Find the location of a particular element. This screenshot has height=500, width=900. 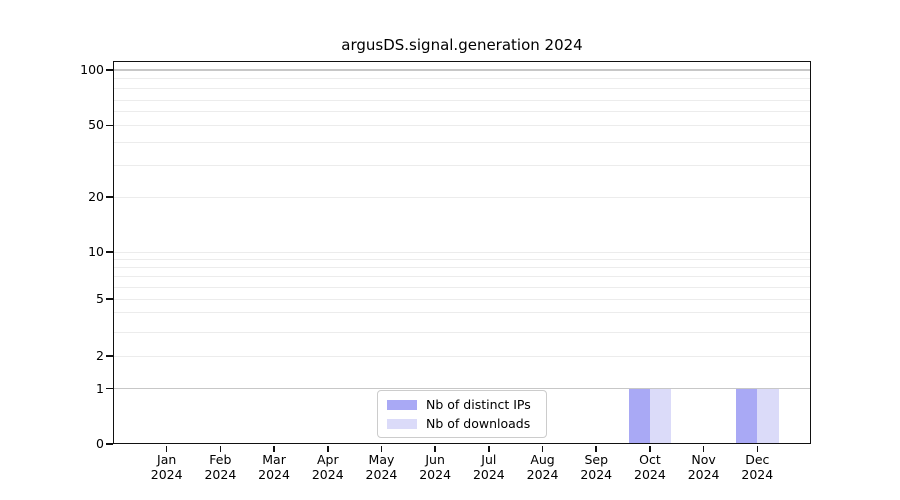

x-tick-label: Jul 2024 is located at coordinates (489, 467).